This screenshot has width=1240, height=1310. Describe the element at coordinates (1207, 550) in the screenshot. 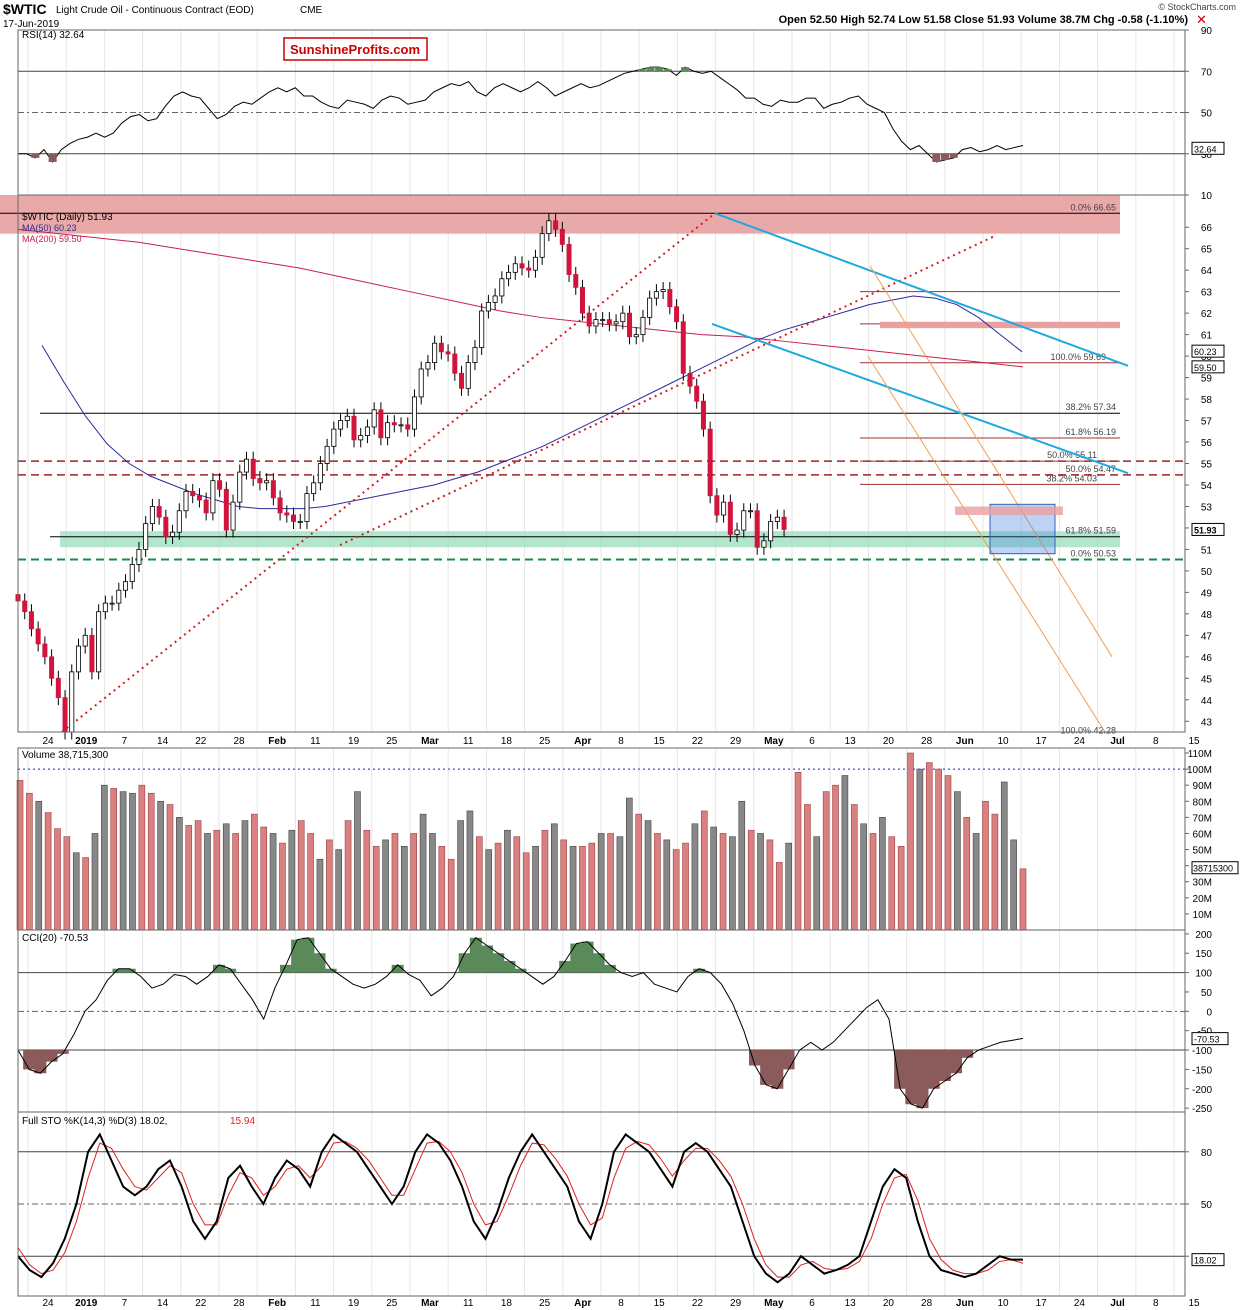

I see `price-tick-label: 51` at that location.